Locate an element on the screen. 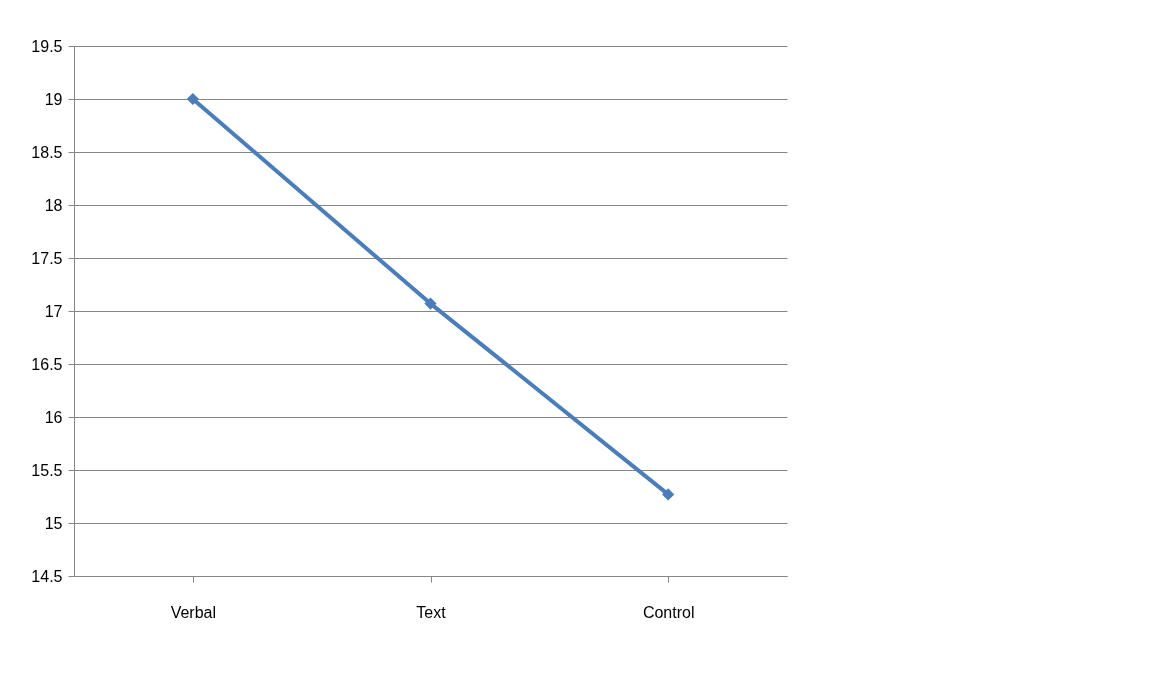 The image size is (1153, 676). y-tick-label: 18.5 is located at coordinates (47, 152).